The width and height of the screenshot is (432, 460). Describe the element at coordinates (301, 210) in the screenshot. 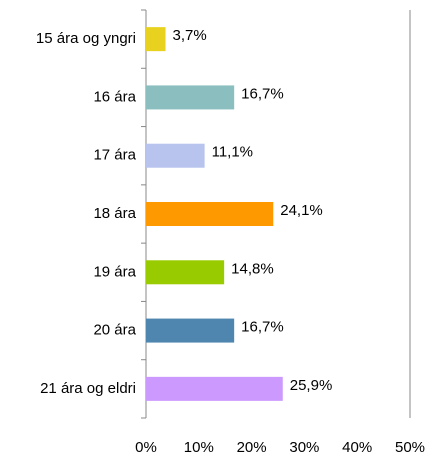

I see `data-label: 24,1%` at that location.